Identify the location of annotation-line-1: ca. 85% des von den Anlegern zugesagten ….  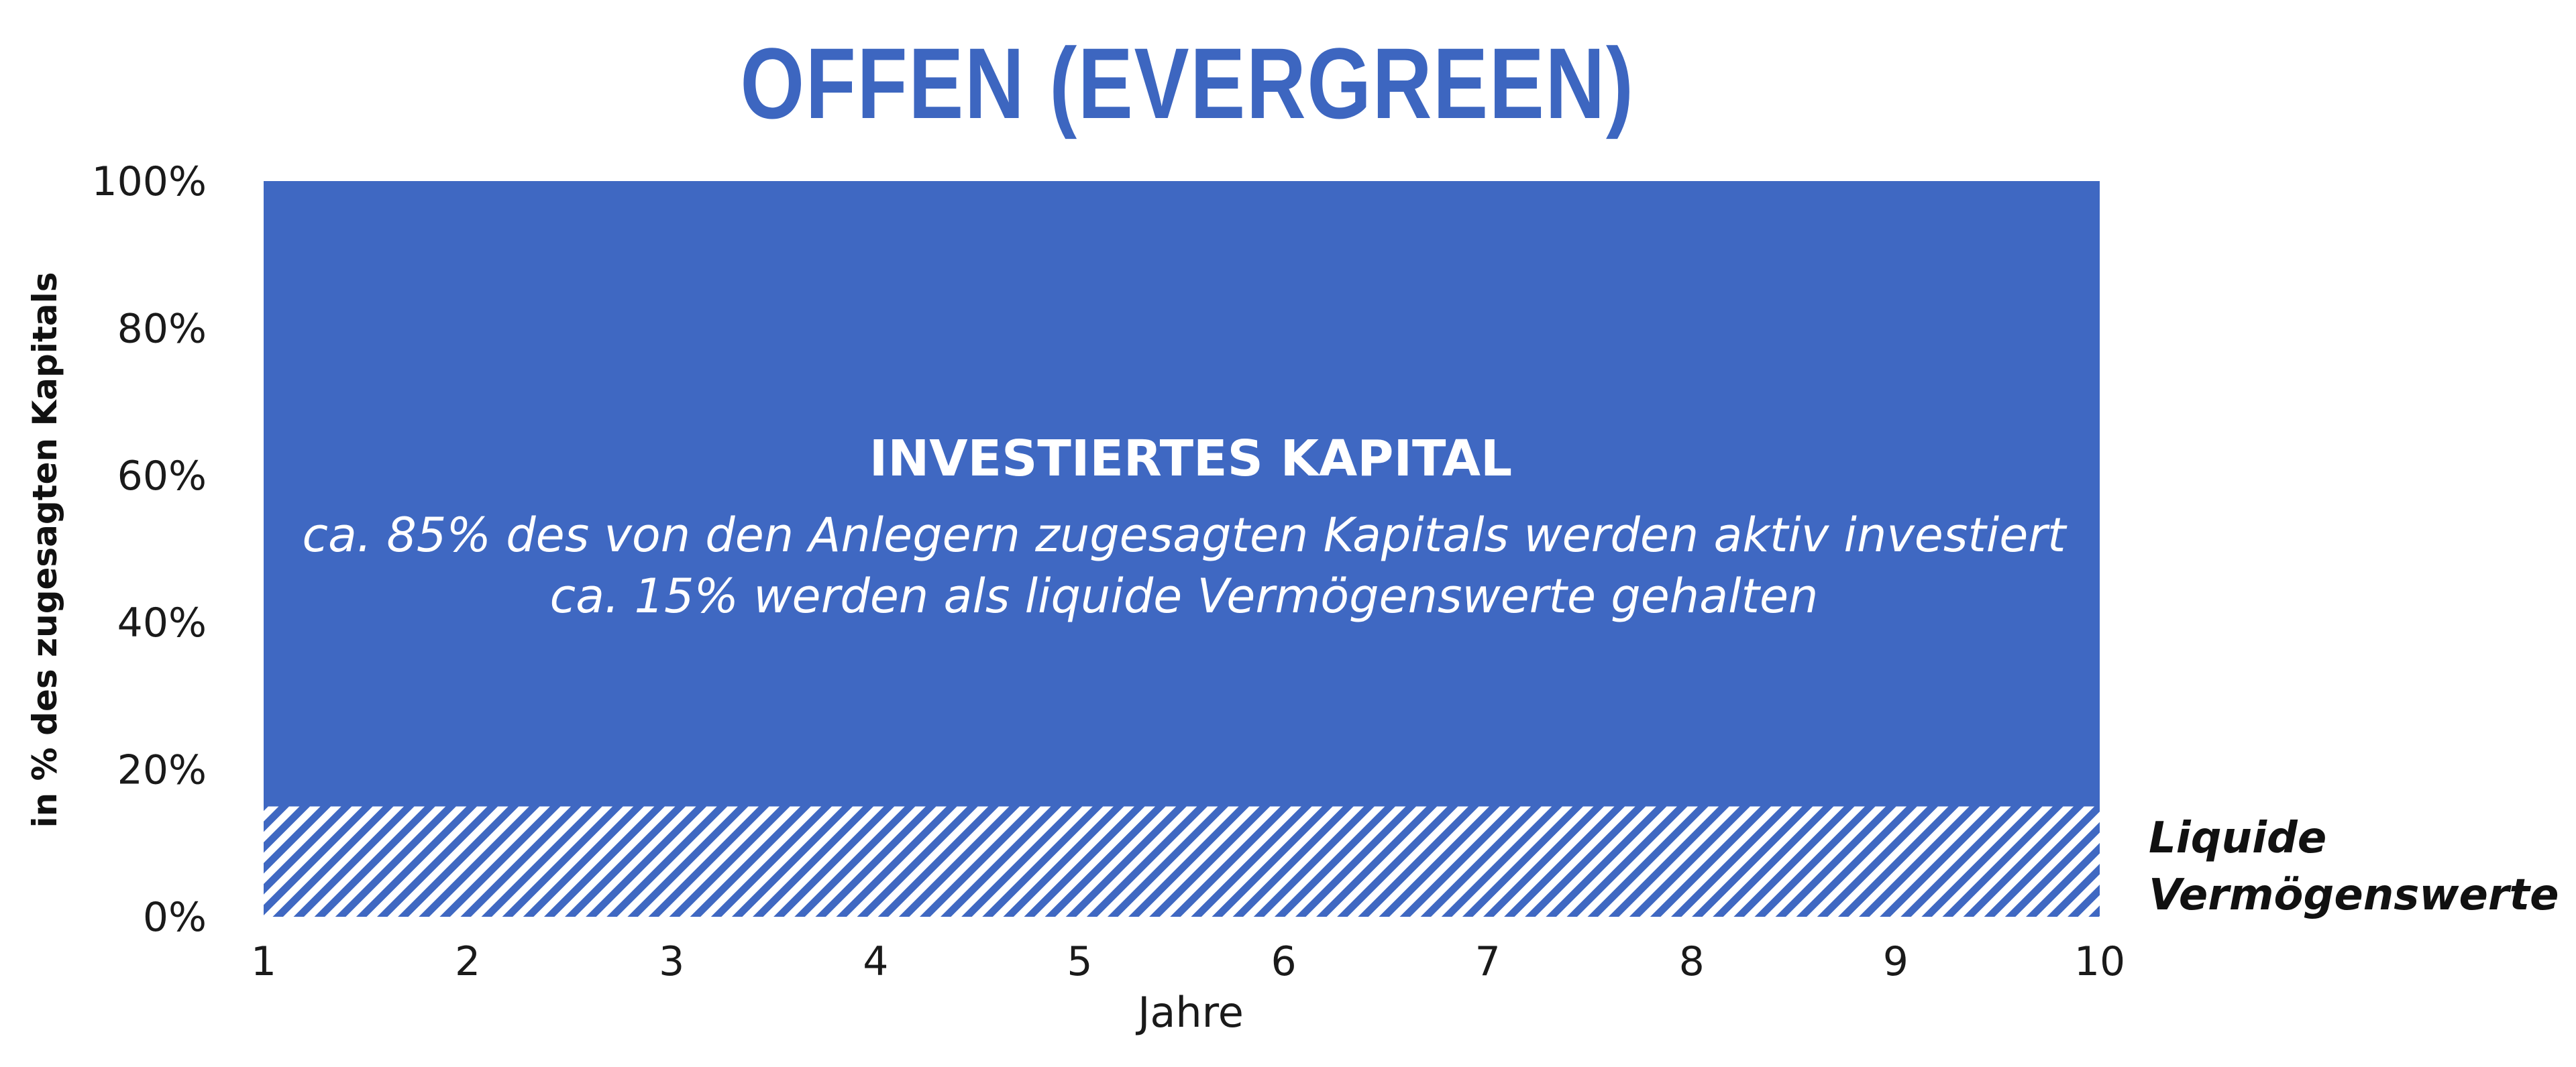
(1185, 535).